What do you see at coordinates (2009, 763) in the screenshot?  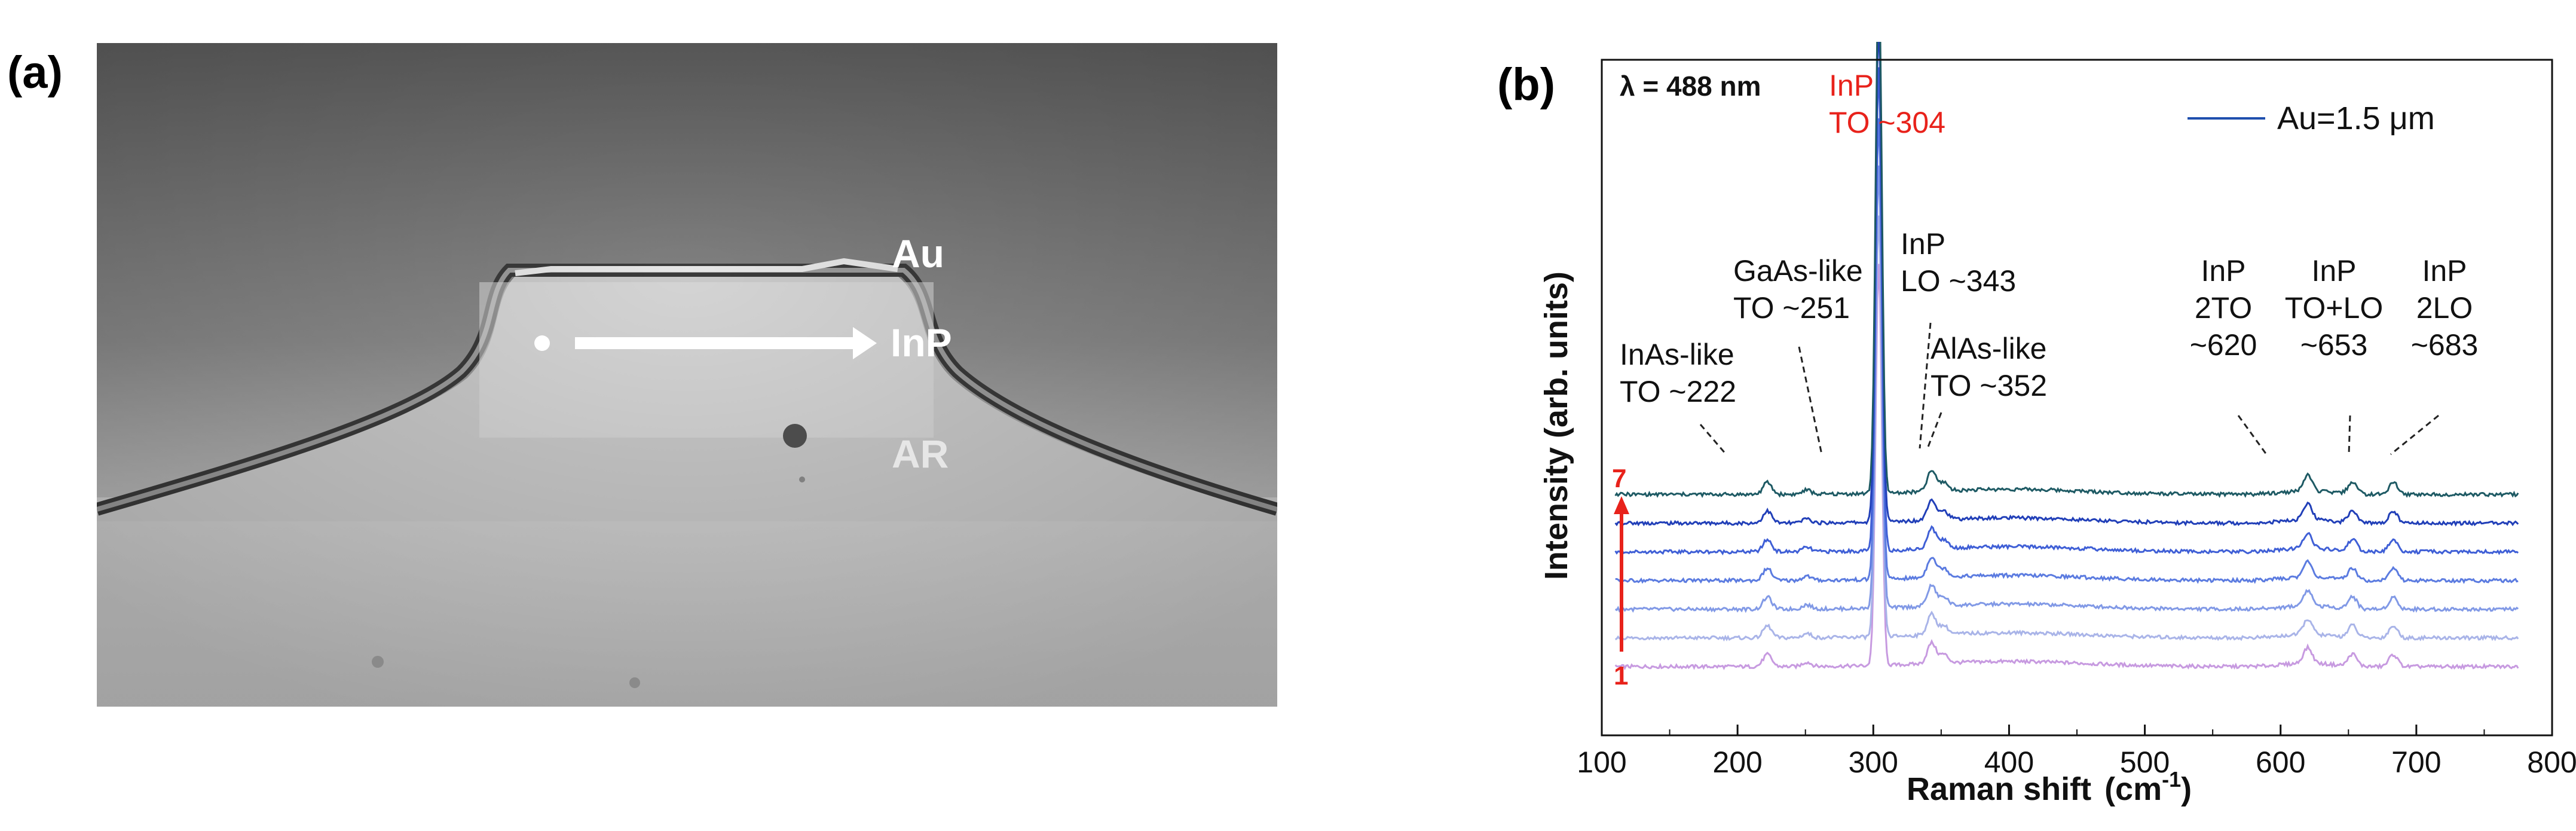 I see `x-tick-label: 400` at bounding box center [2009, 763].